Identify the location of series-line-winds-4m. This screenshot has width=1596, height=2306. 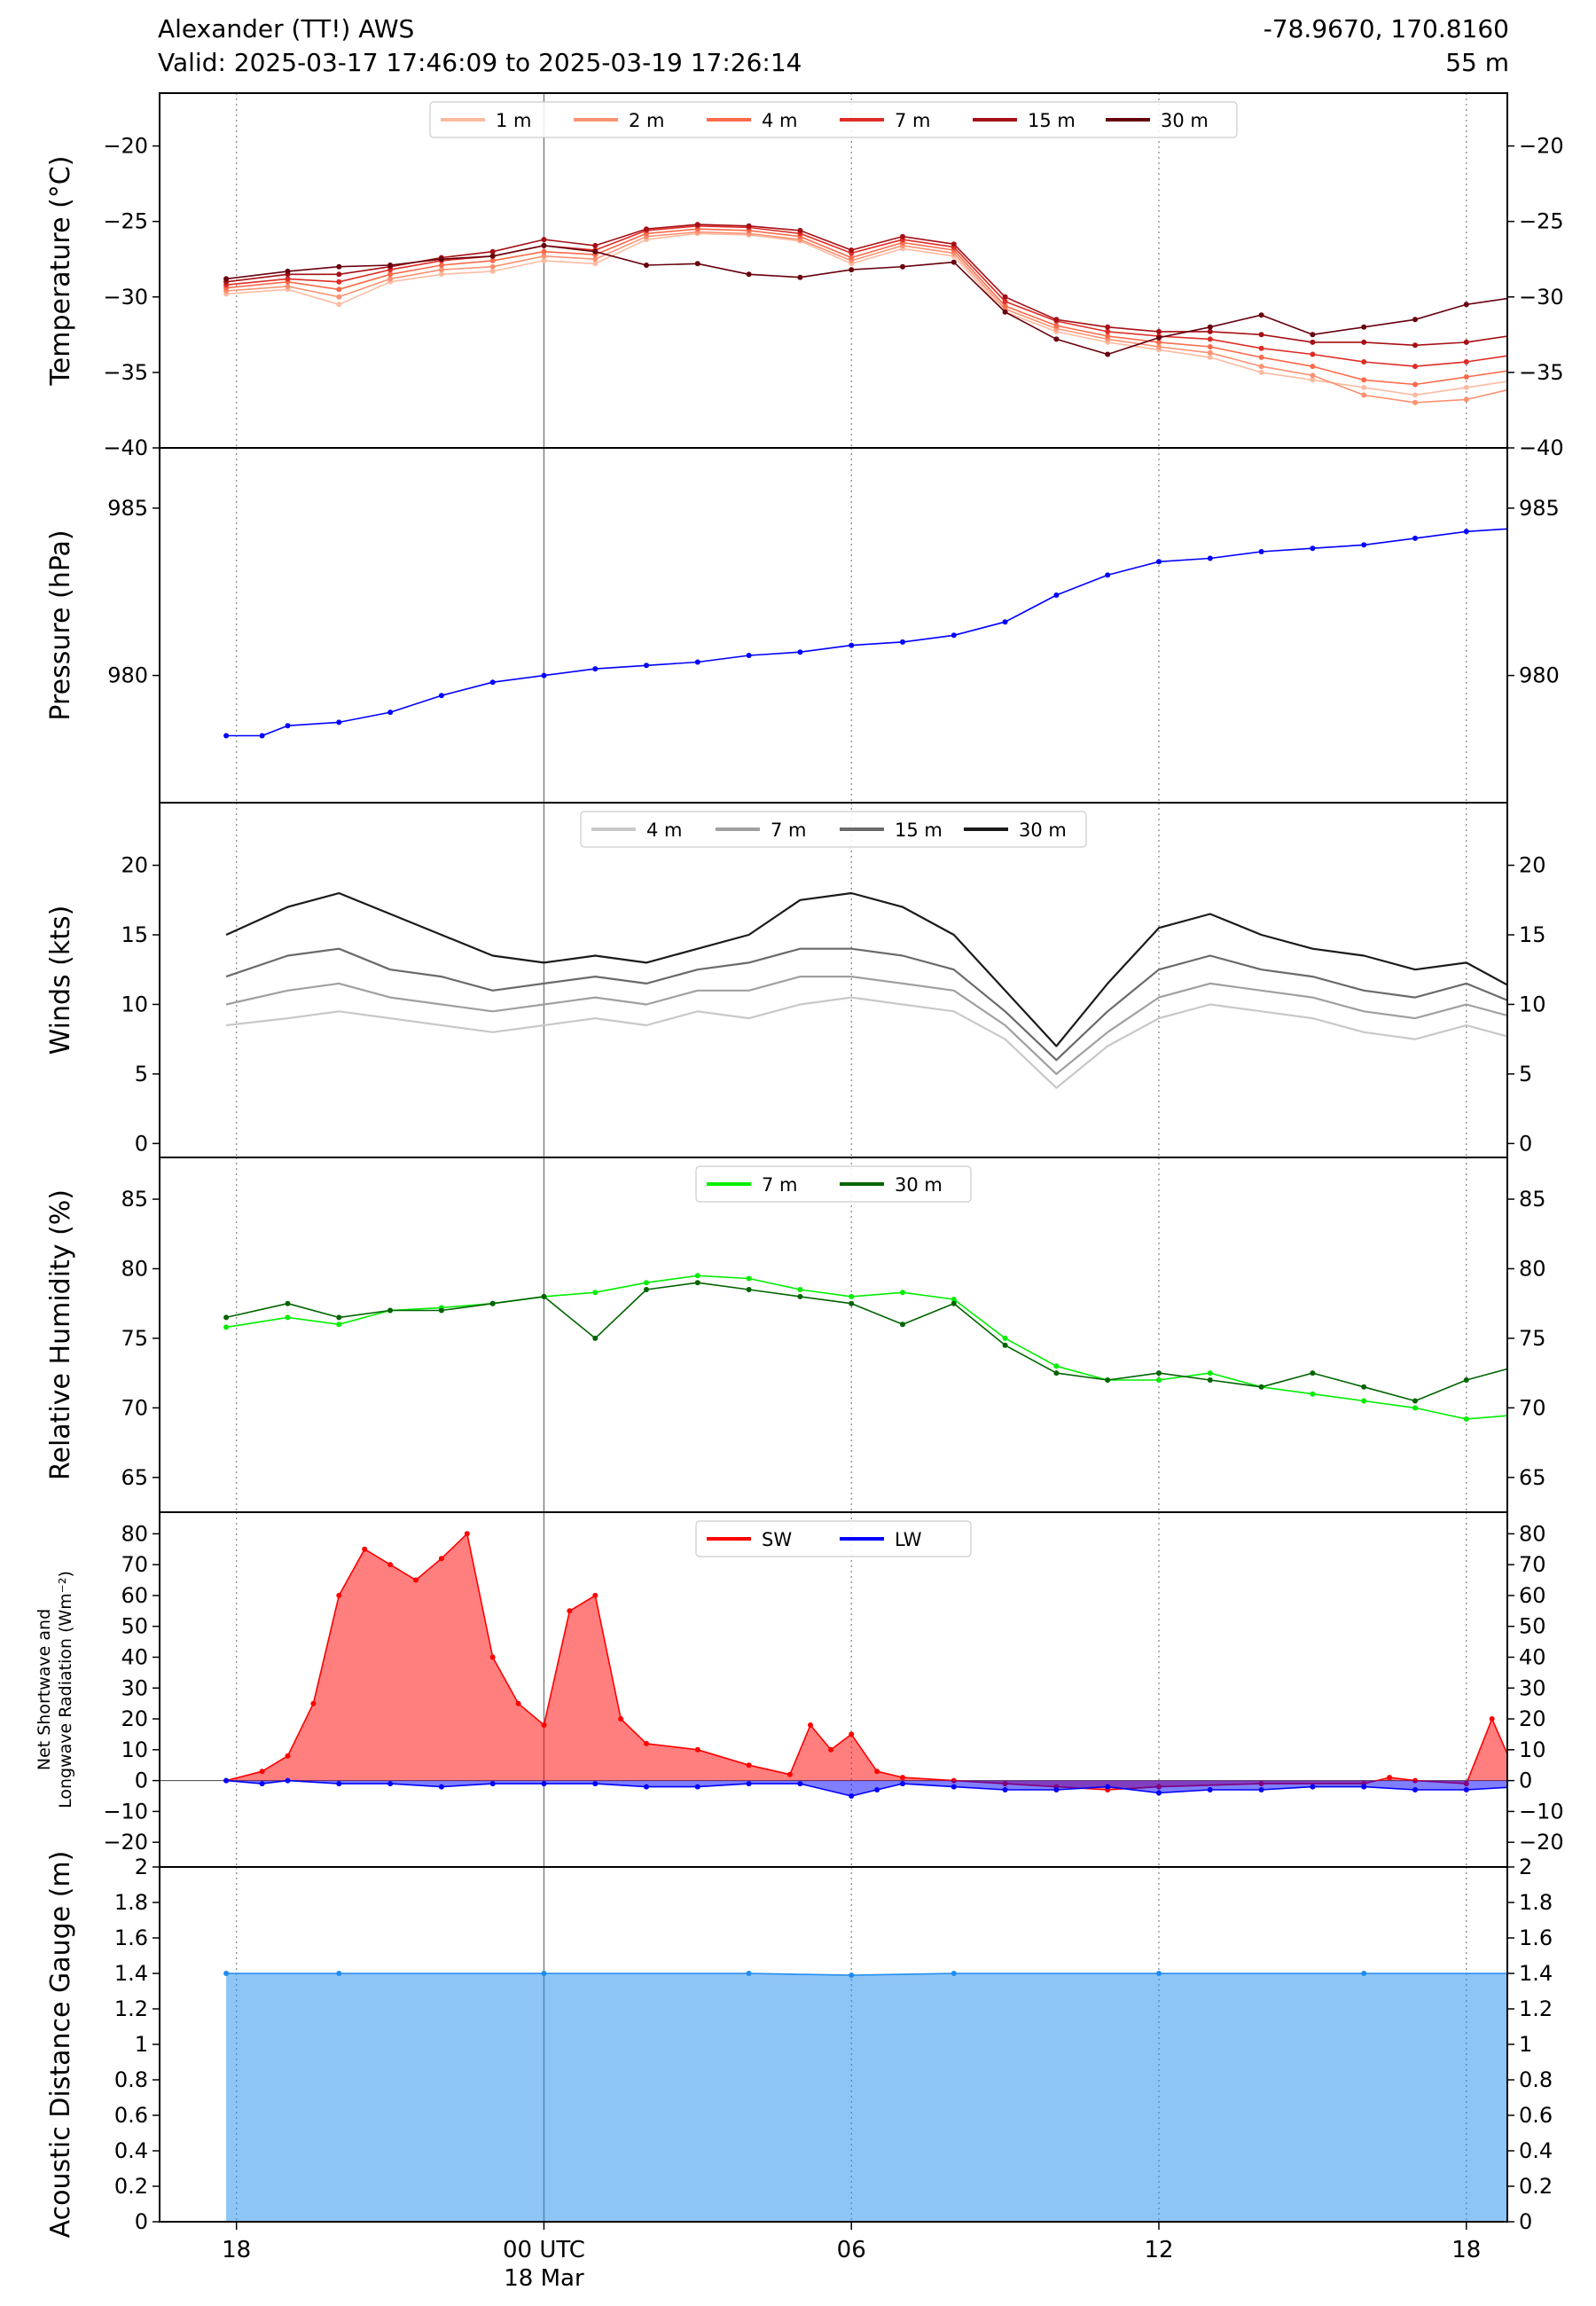
(866, 1042).